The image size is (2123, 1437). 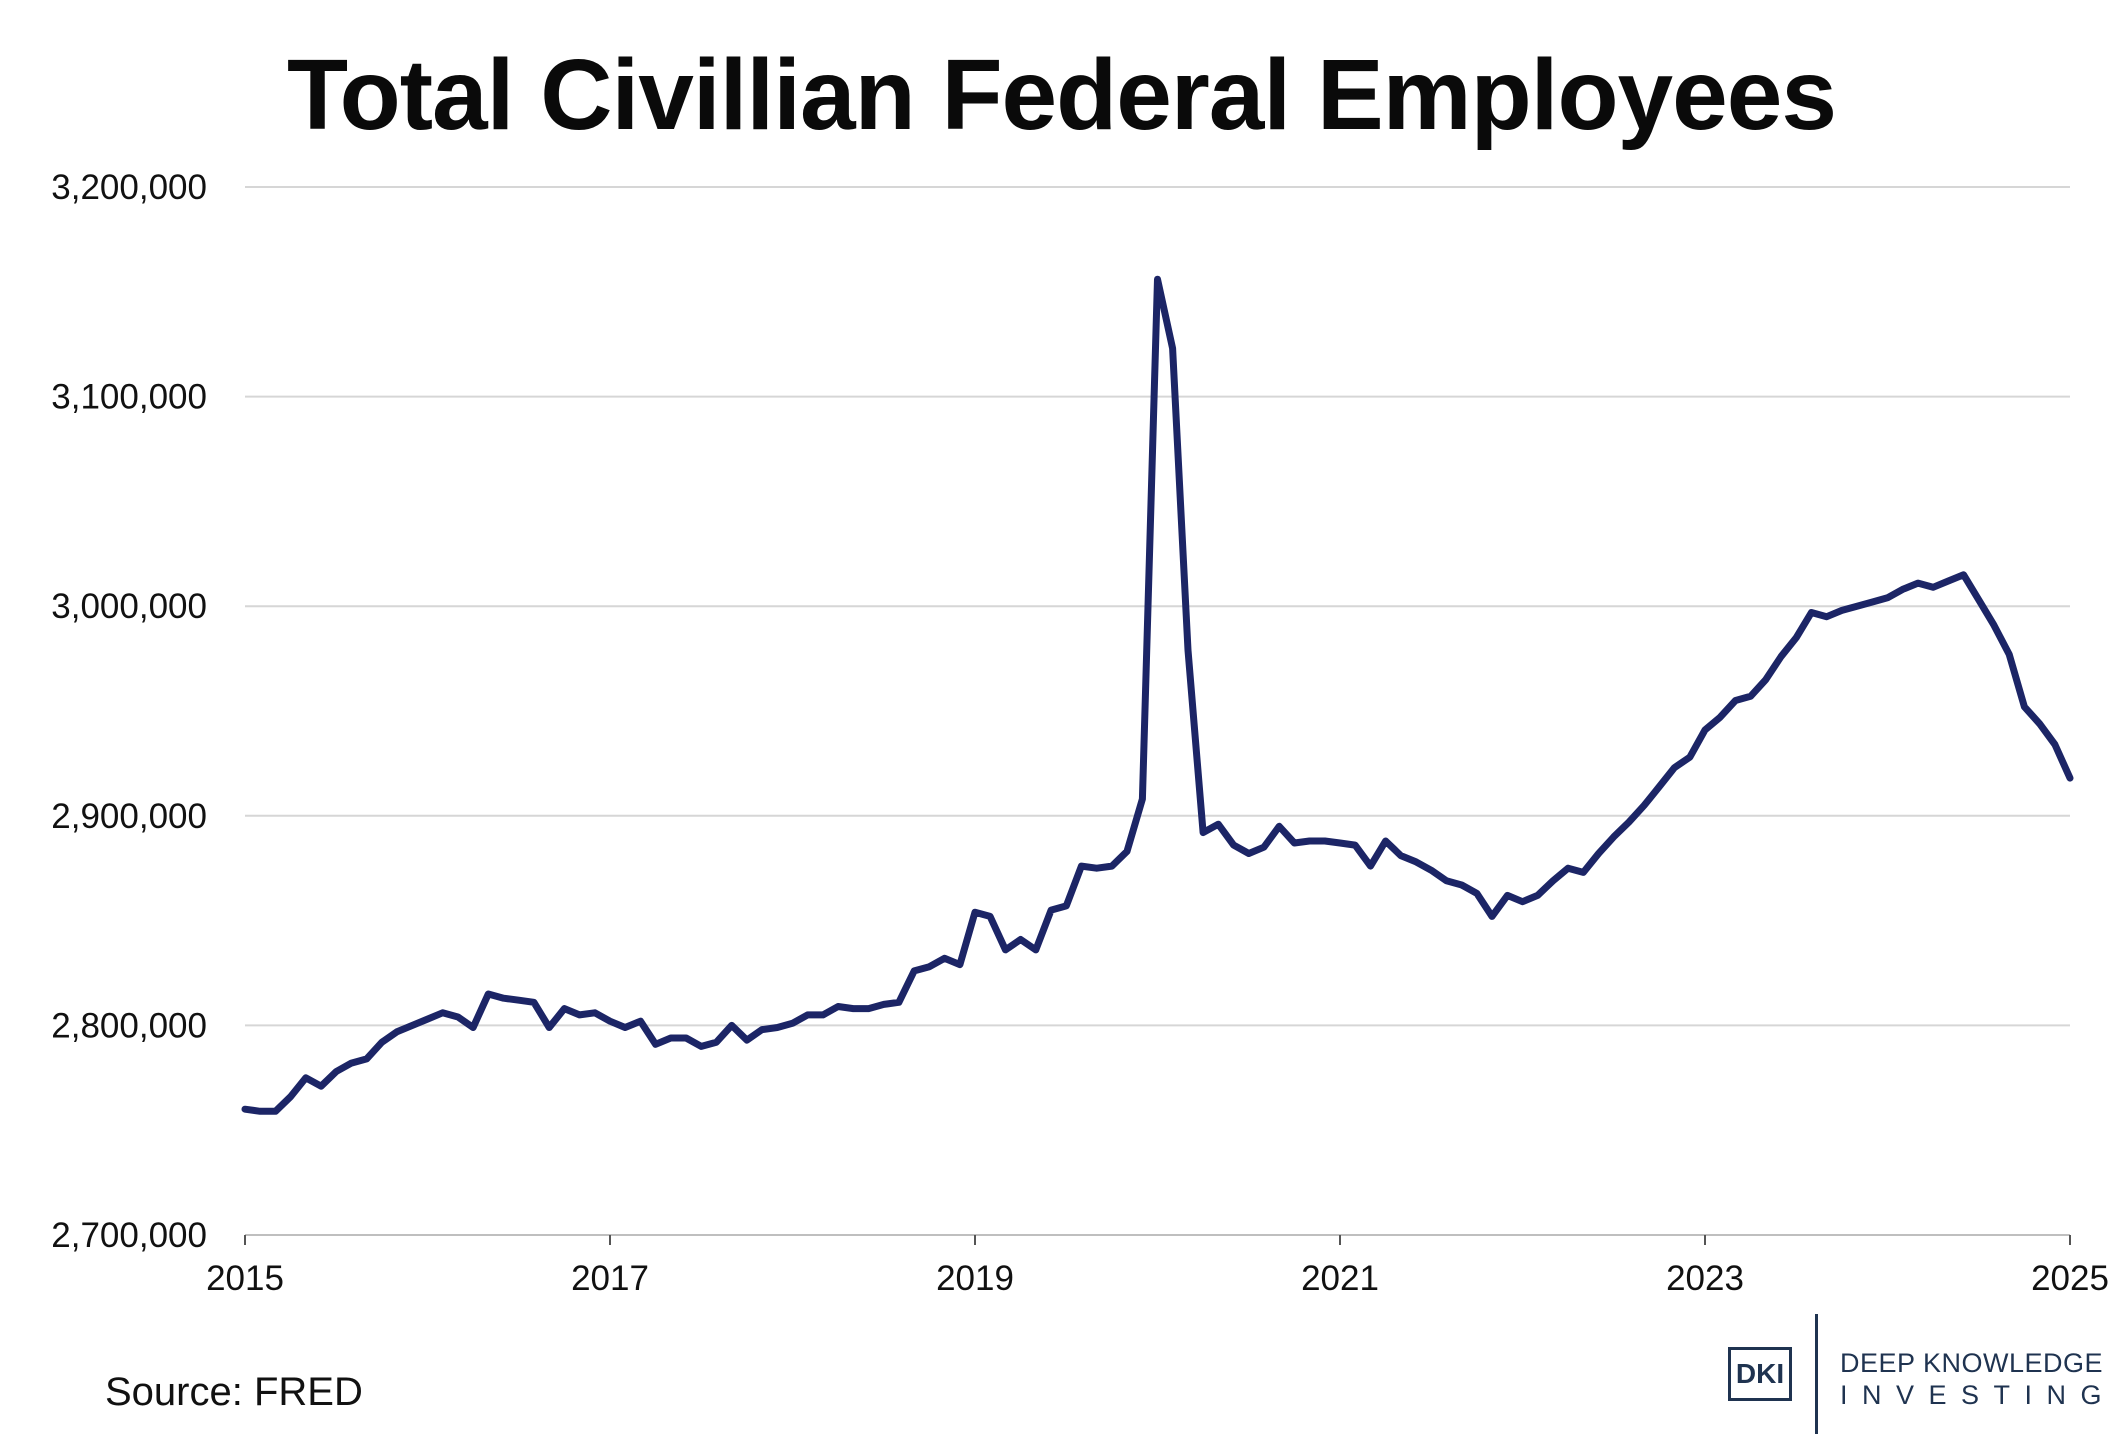 I want to click on dki-logo-mark: DKI, so click(x=1760, y=1374).